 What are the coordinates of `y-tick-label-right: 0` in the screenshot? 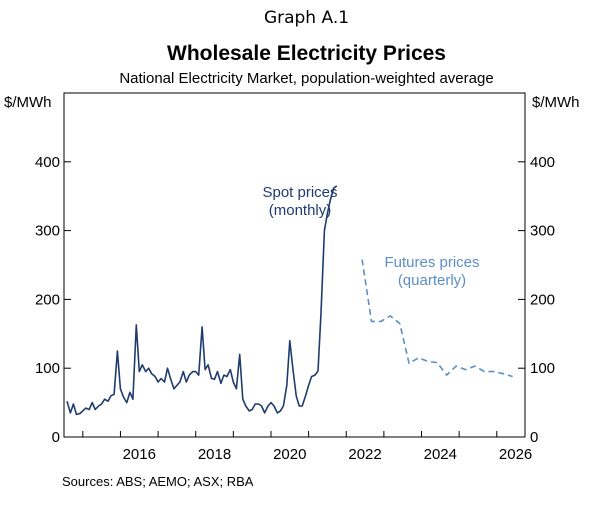 It's located at (534, 437).